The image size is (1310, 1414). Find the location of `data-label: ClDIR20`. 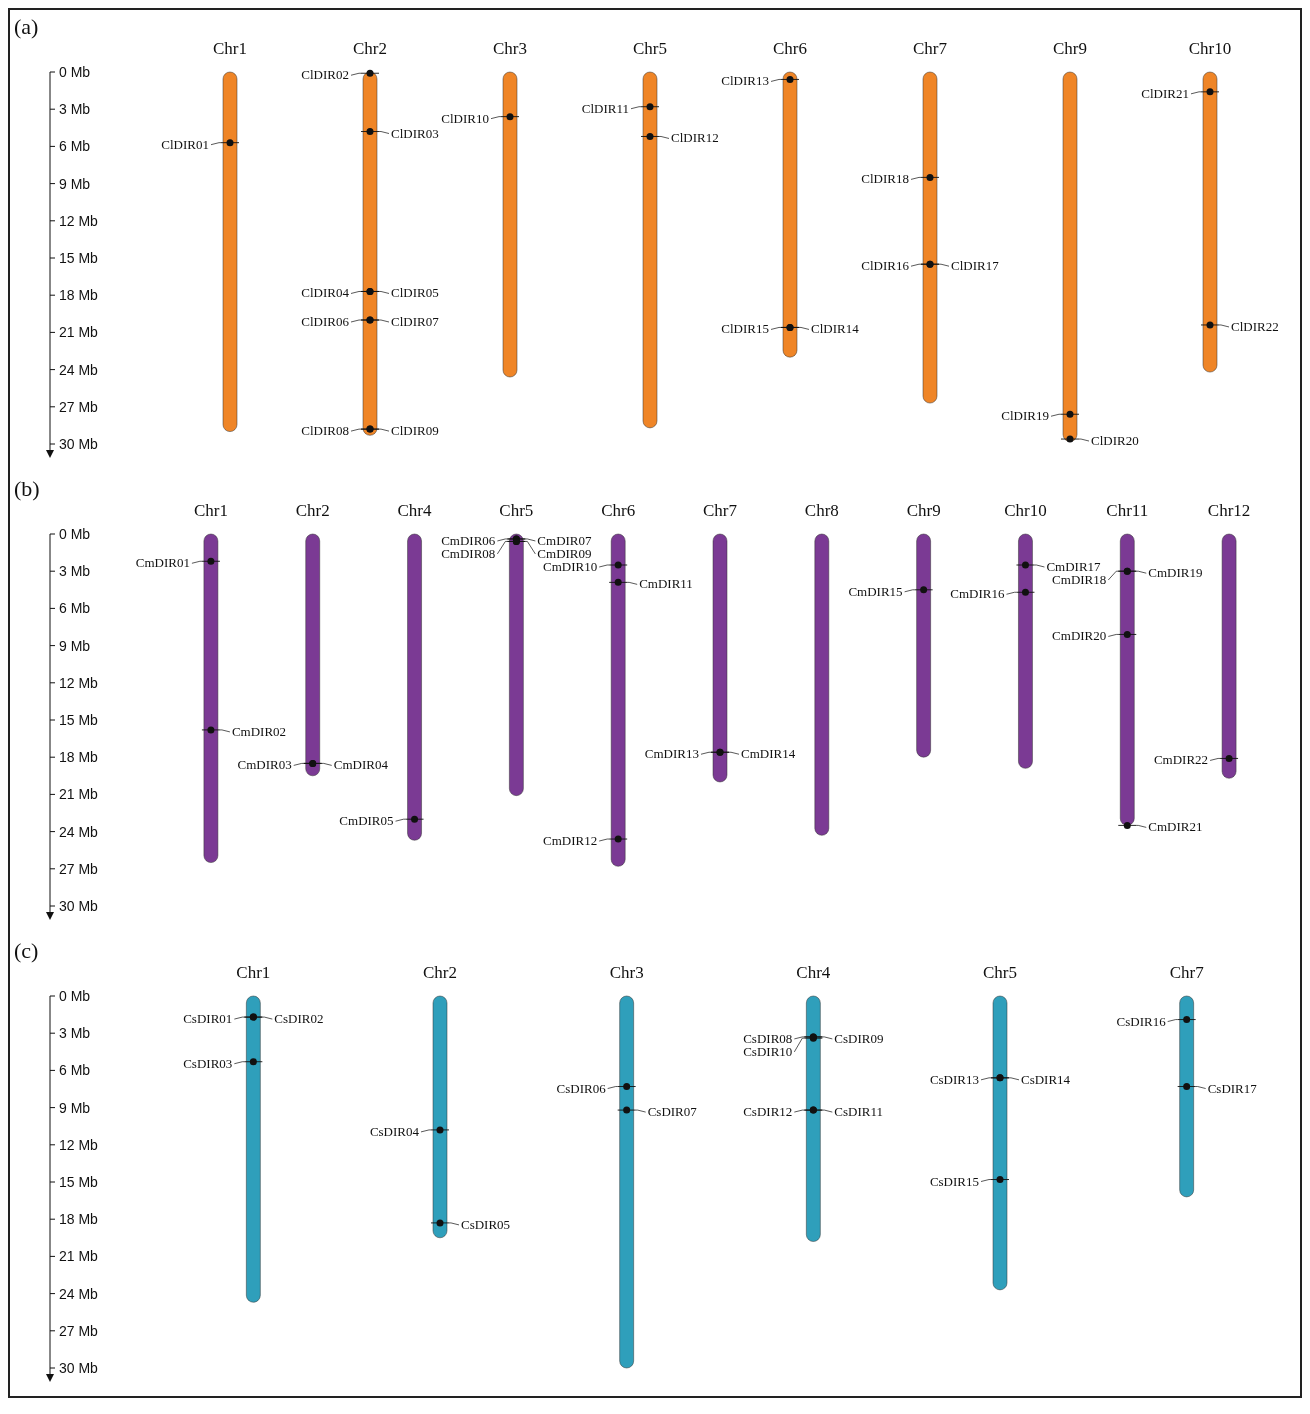

data-label: ClDIR20 is located at coordinates (1115, 441).